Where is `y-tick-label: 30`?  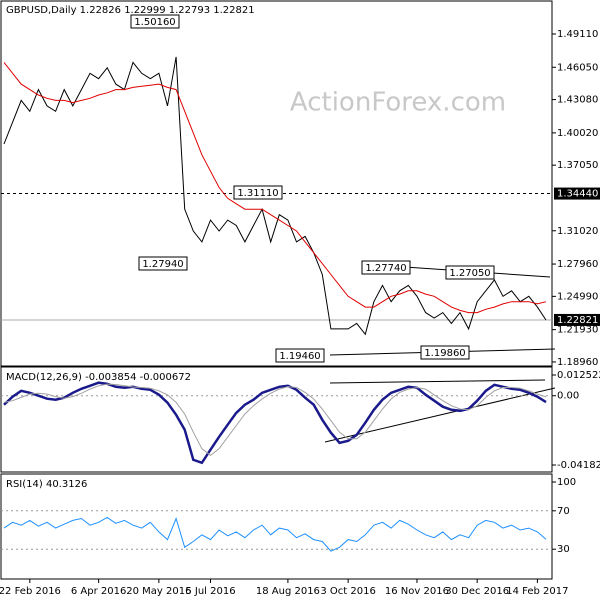 y-tick-label: 30 is located at coordinates (563, 549).